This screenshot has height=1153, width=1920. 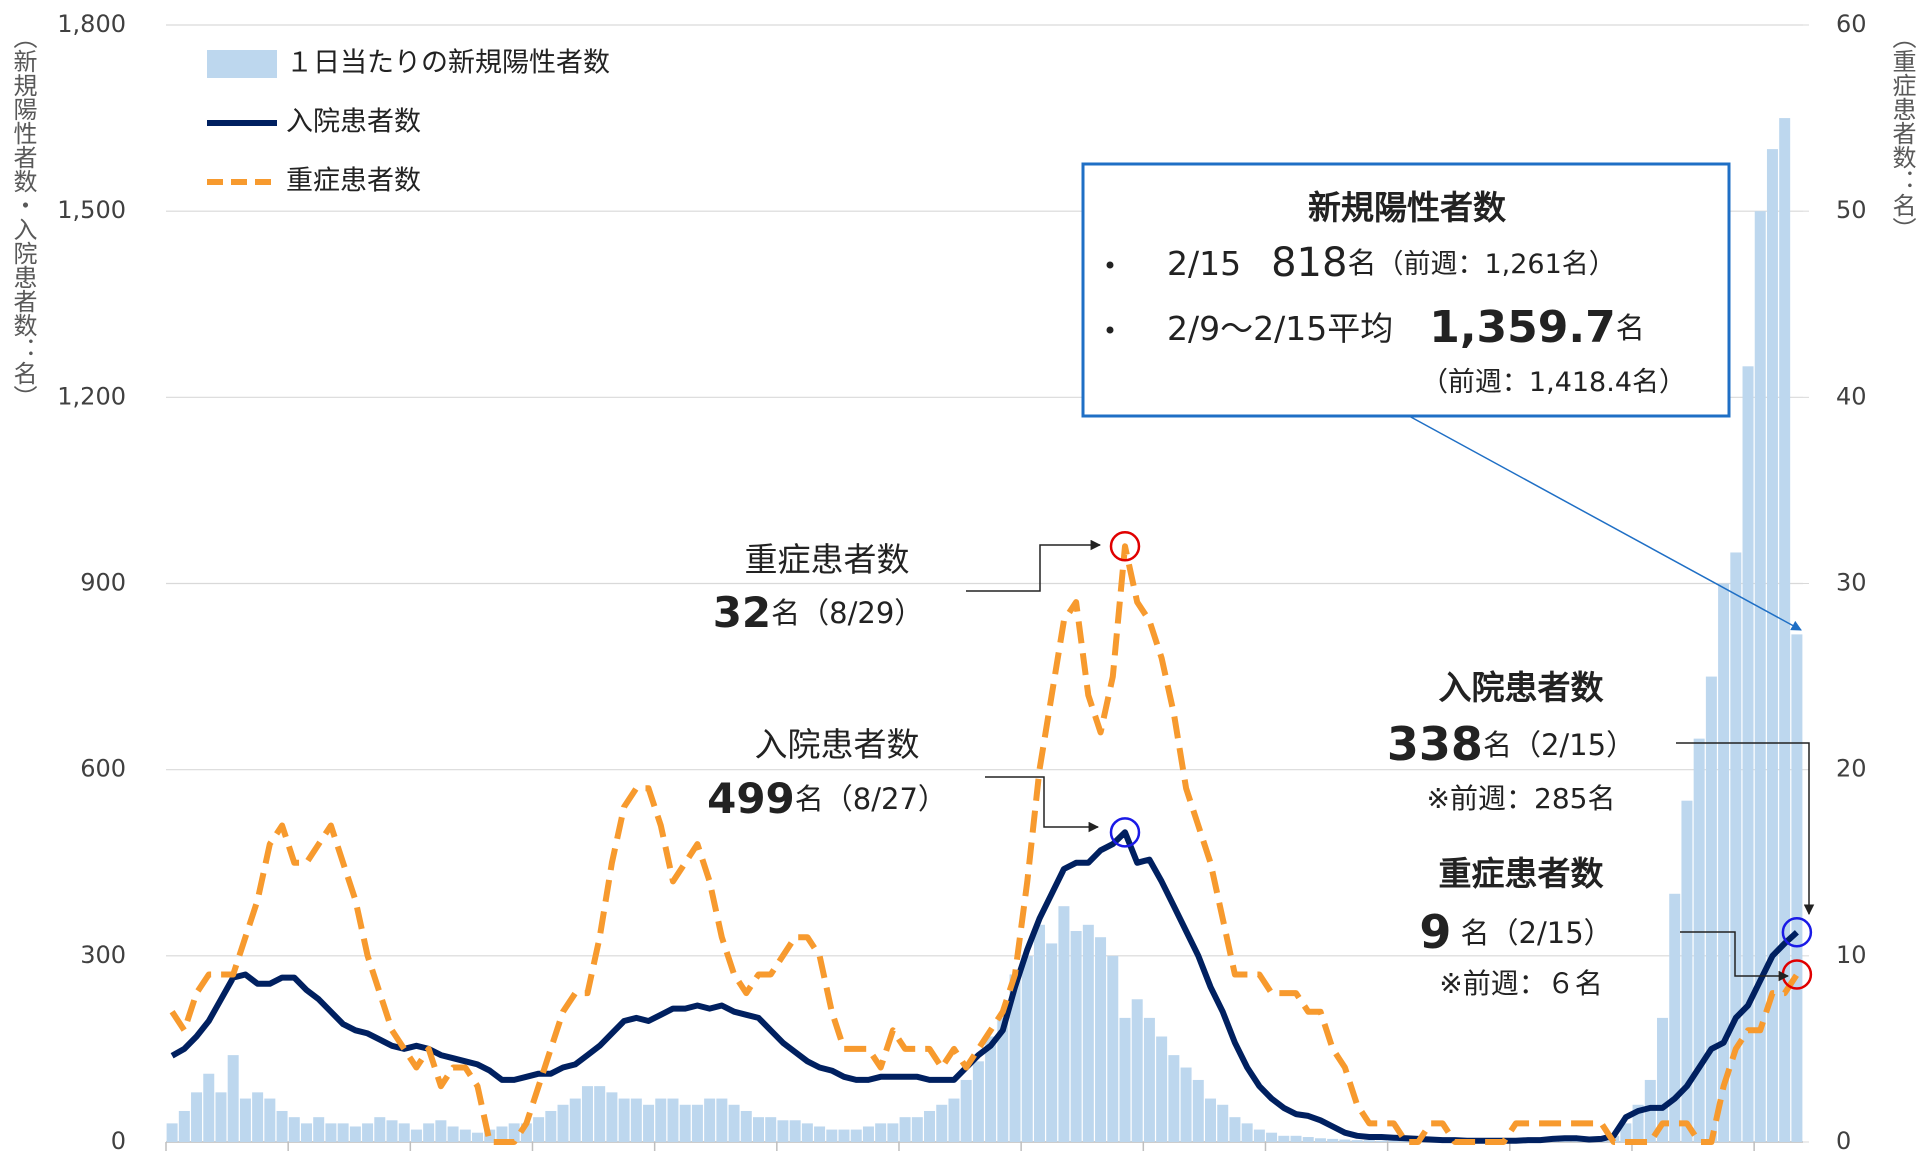 What do you see at coordinates (1309, 263) in the screenshot?
I see `text-part: 818` at bounding box center [1309, 263].